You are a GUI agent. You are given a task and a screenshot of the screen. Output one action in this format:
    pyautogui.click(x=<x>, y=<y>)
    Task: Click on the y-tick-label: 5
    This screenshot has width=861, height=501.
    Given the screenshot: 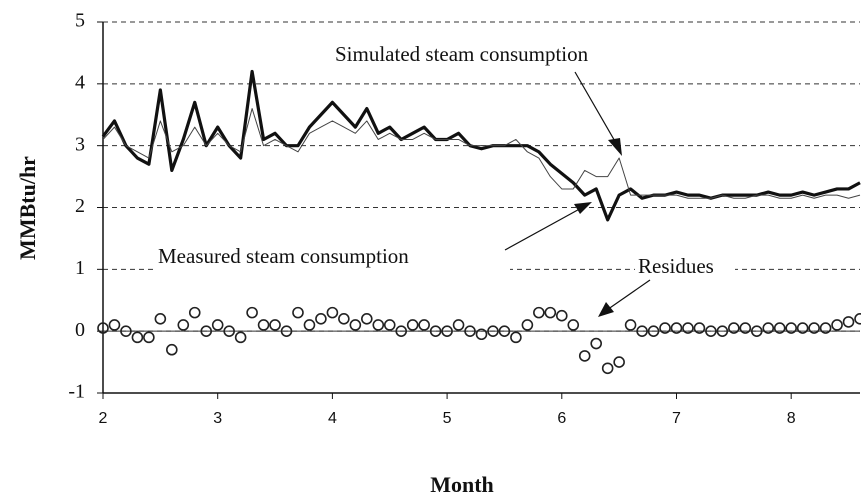 What is the action you would take?
    pyautogui.click(x=80, y=21)
    